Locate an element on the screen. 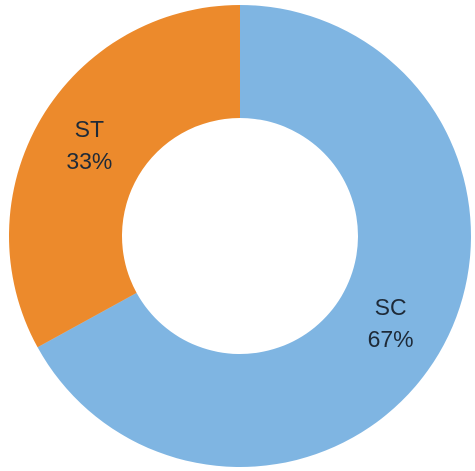 The height and width of the screenshot is (471, 475). slice-category: SC is located at coordinates (391, 307).